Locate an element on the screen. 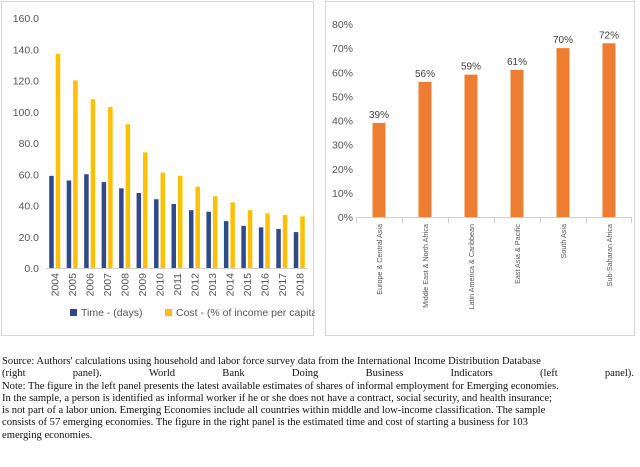 The image size is (640, 467). x-tick-label: 2011 is located at coordinates (178, 284).